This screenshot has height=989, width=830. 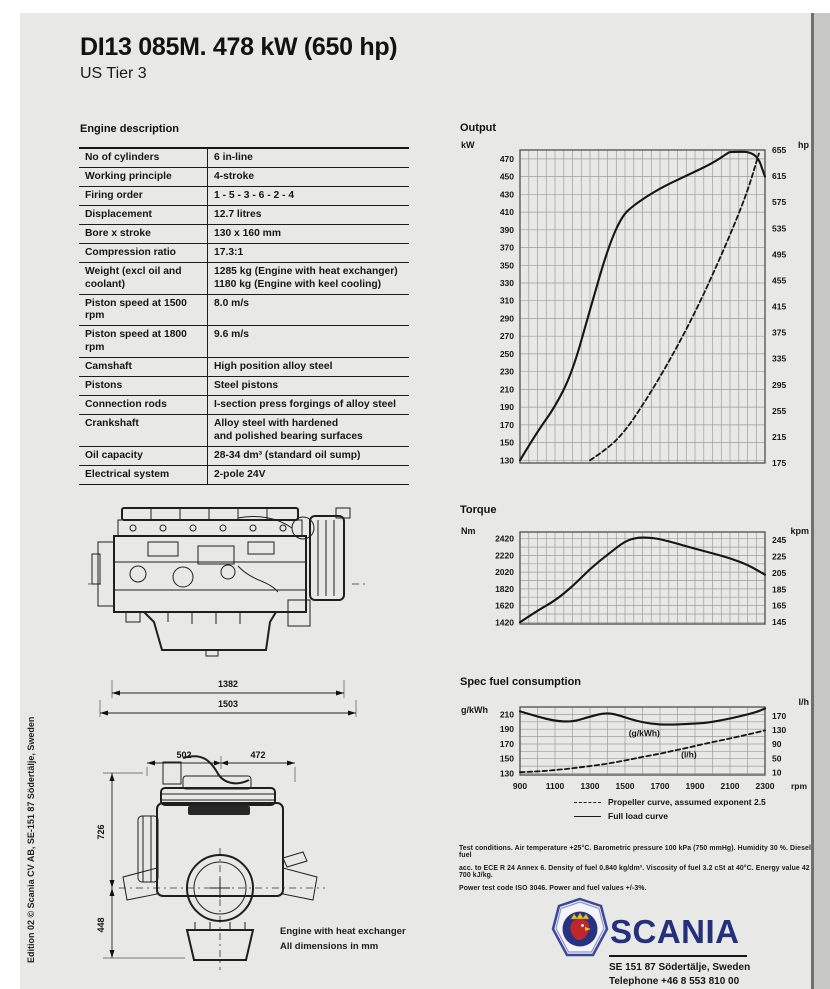 What do you see at coordinates (590, 786) in the screenshot?
I see `svg-text: 1300` at bounding box center [590, 786].